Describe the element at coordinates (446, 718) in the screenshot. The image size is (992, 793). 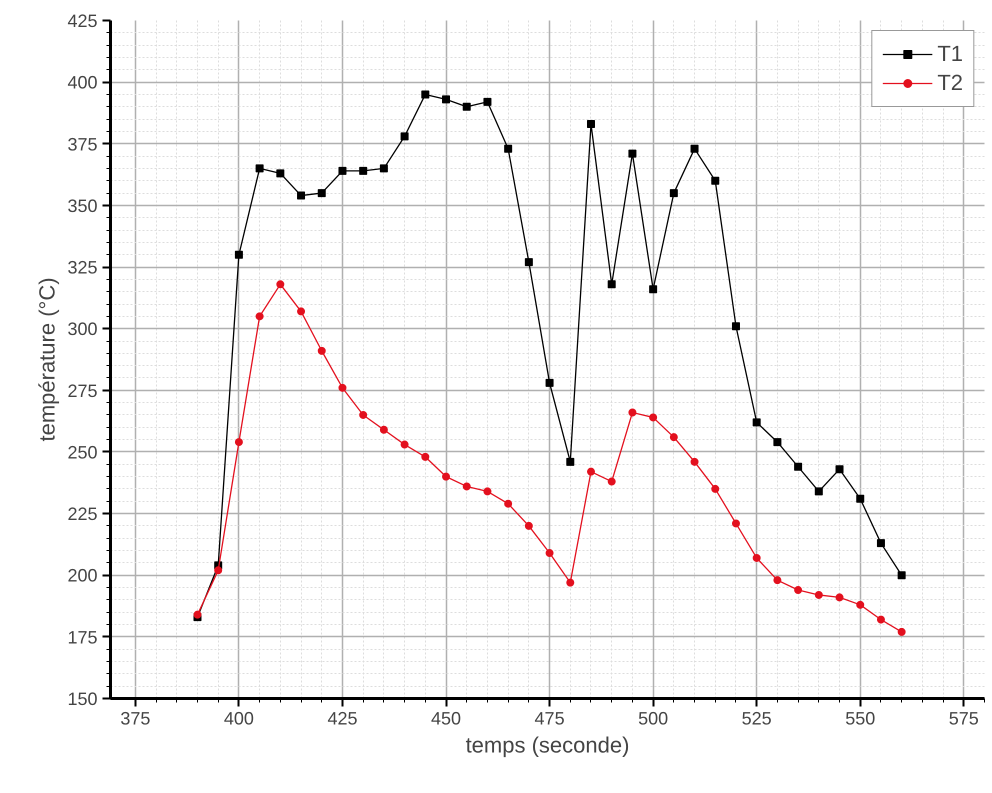
I see `x-tick-label: 450` at that location.